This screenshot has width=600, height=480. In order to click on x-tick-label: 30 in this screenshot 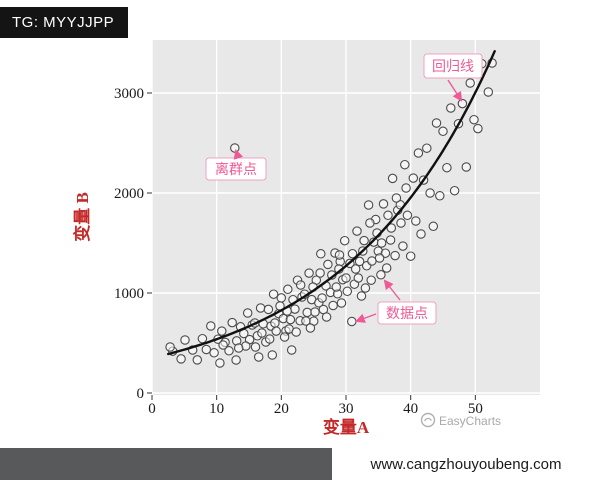, I will do `click(346, 409)`.